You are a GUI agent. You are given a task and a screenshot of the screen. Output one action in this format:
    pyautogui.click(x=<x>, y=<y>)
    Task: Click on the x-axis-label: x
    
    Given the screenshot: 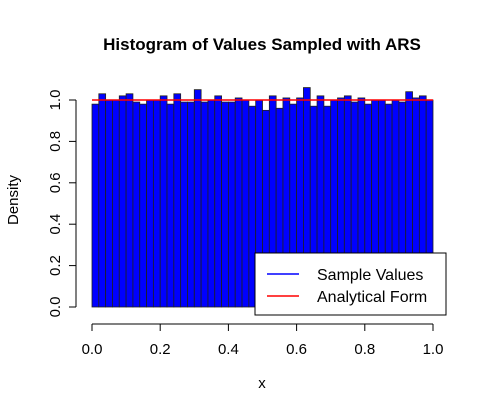 What is the action you would take?
    pyautogui.click(x=262, y=383)
    